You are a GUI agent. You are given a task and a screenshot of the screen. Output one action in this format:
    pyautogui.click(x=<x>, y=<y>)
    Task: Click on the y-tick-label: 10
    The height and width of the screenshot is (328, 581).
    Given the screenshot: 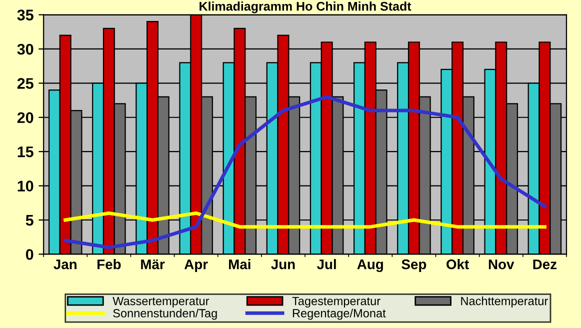 What is the action you would take?
    pyautogui.click(x=26, y=186)
    